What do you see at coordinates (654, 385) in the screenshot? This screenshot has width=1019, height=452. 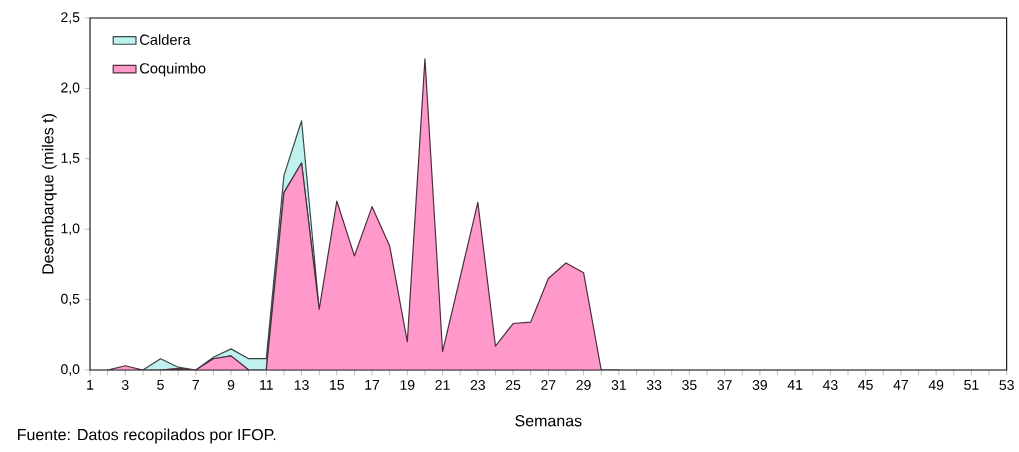 I see `x-tick-label: 33` at bounding box center [654, 385].